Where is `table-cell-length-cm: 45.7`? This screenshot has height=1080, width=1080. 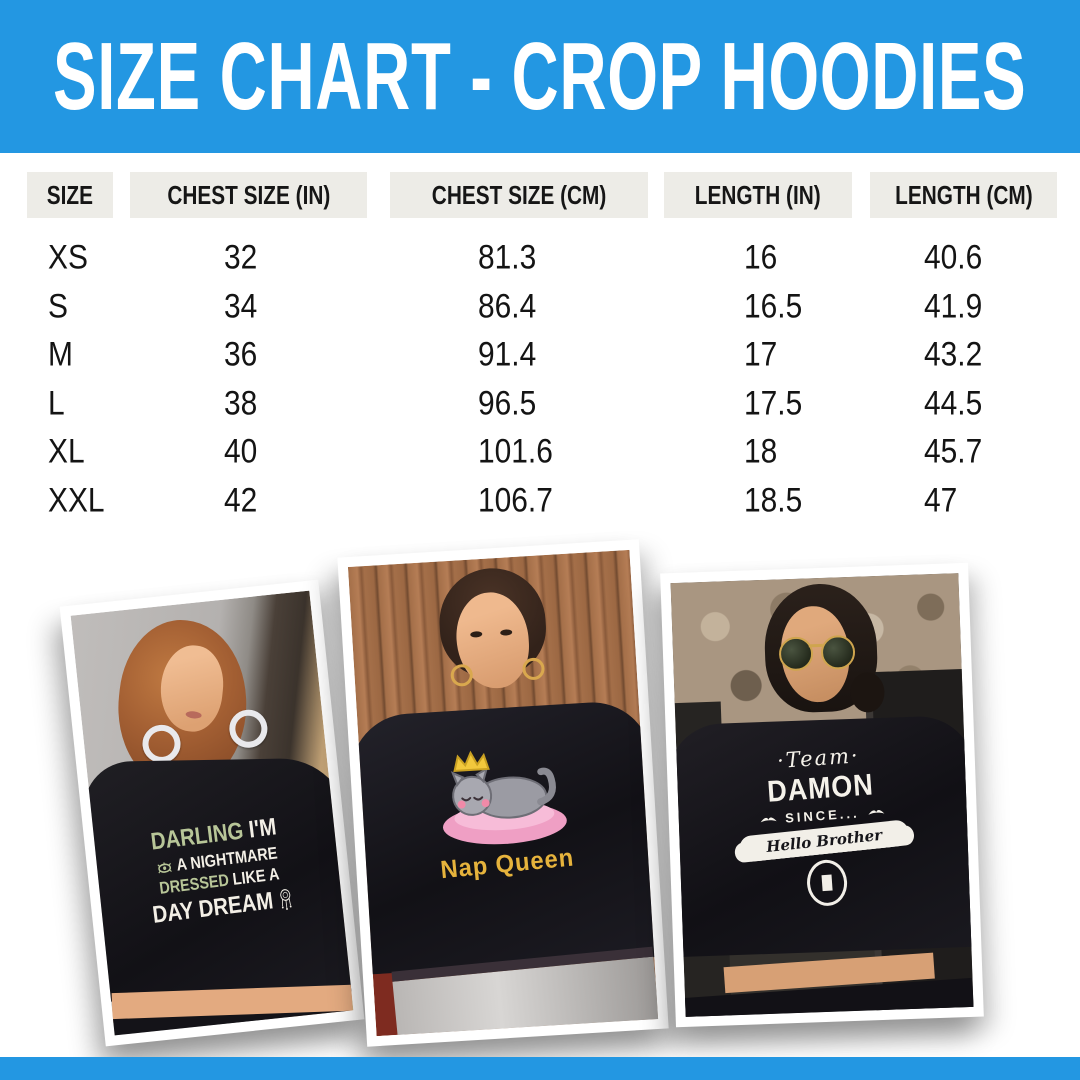 table-cell-length-cm: 45.7 is located at coordinates (953, 451).